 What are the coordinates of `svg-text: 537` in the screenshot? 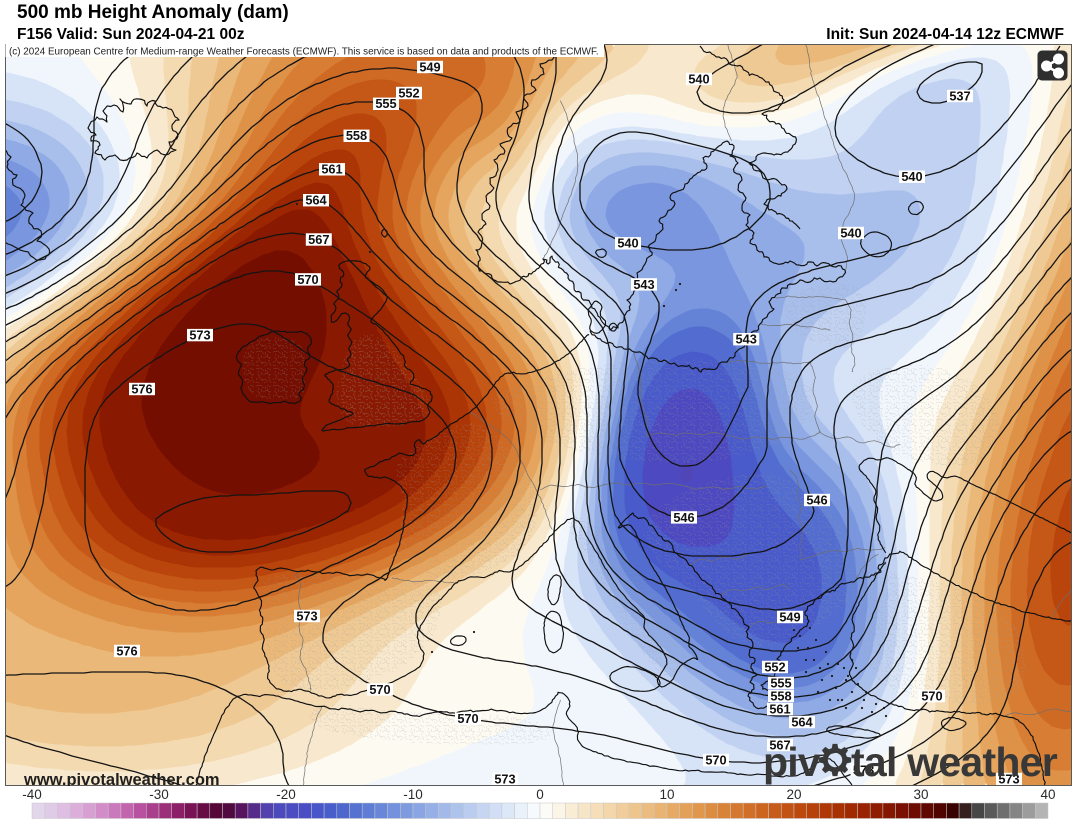 It's located at (959, 95).